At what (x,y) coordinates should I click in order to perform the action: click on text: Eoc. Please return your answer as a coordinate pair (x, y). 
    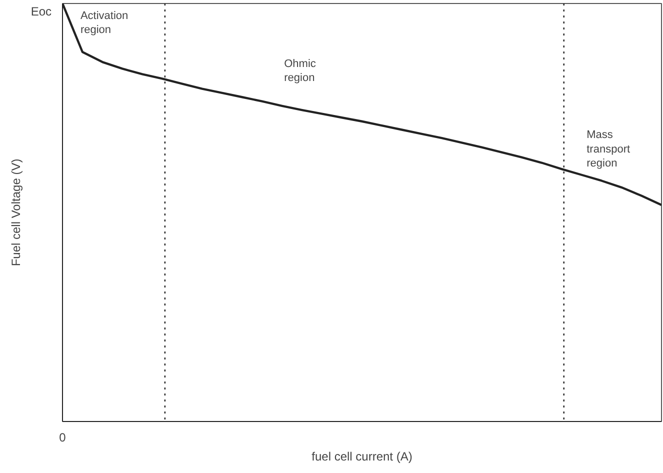
    Looking at the image, I should click on (41, 11).